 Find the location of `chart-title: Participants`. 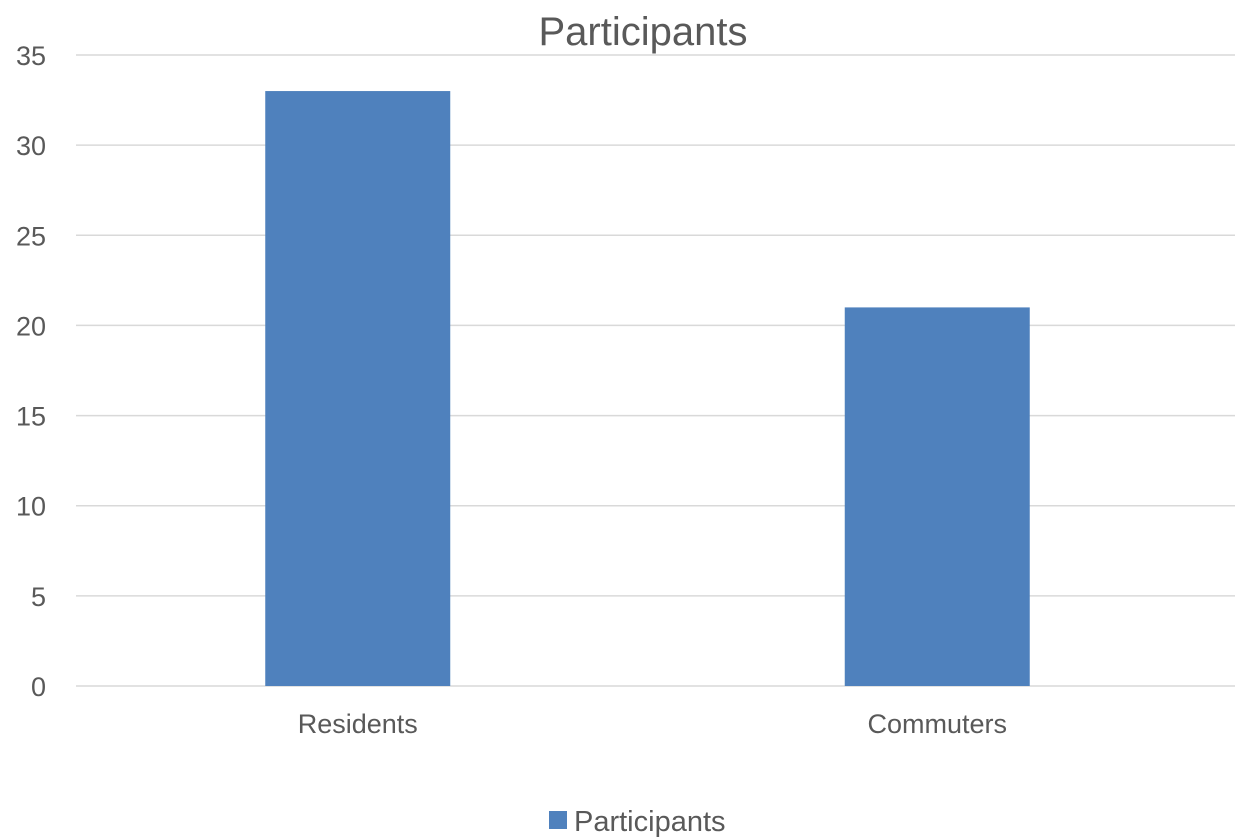

chart-title: Participants is located at coordinates (643, 32).